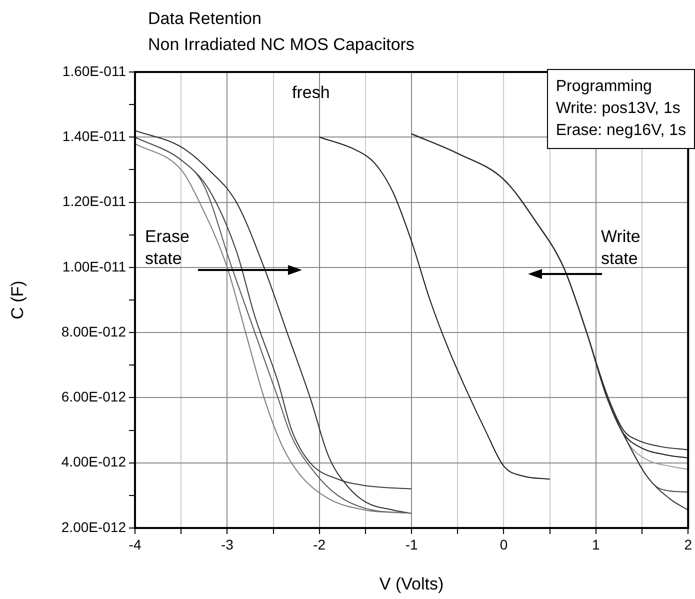  Describe the element at coordinates (319, 544) in the screenshot. I see `x-tick-label: -2` at that location.